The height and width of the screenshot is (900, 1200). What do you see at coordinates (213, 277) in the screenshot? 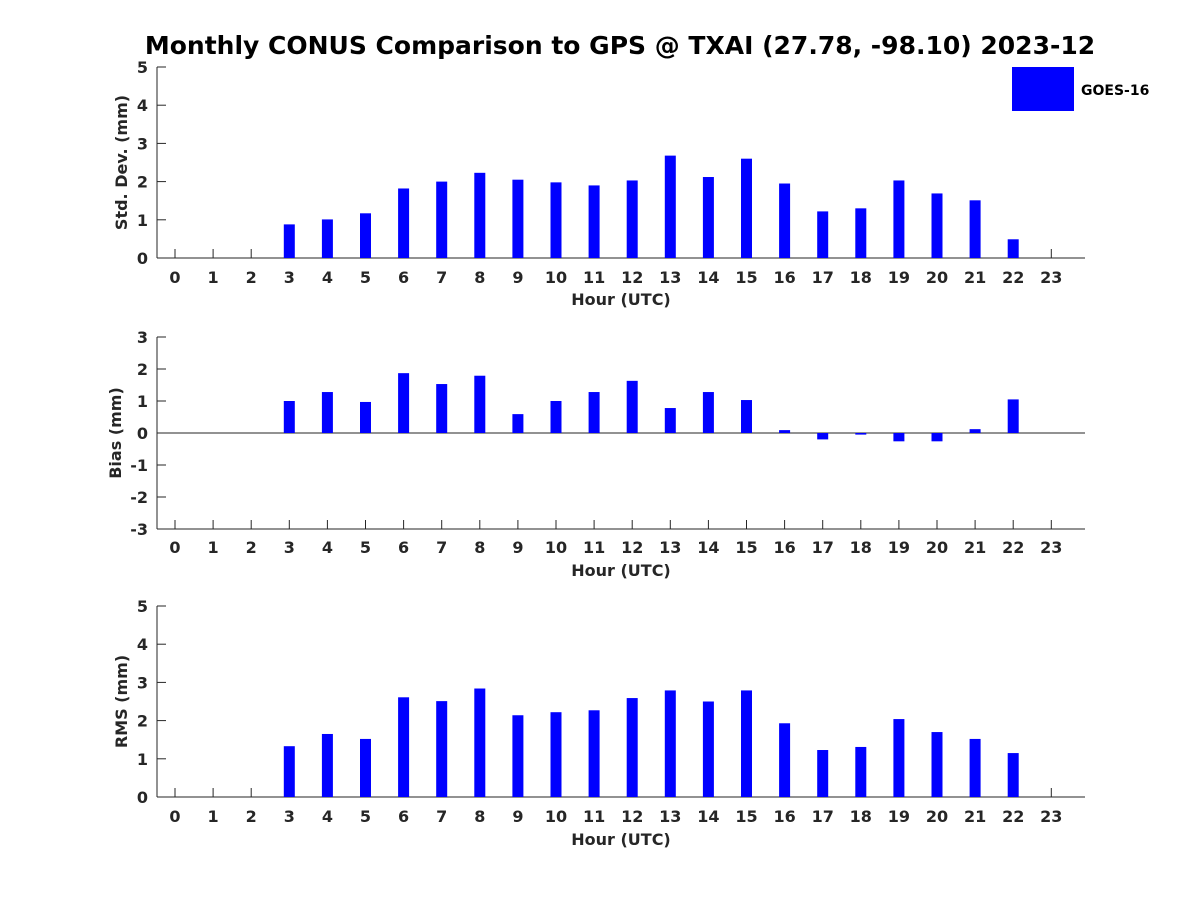
I see `std-dev-x-tick-label: 1` at bounding box center [213, 277].